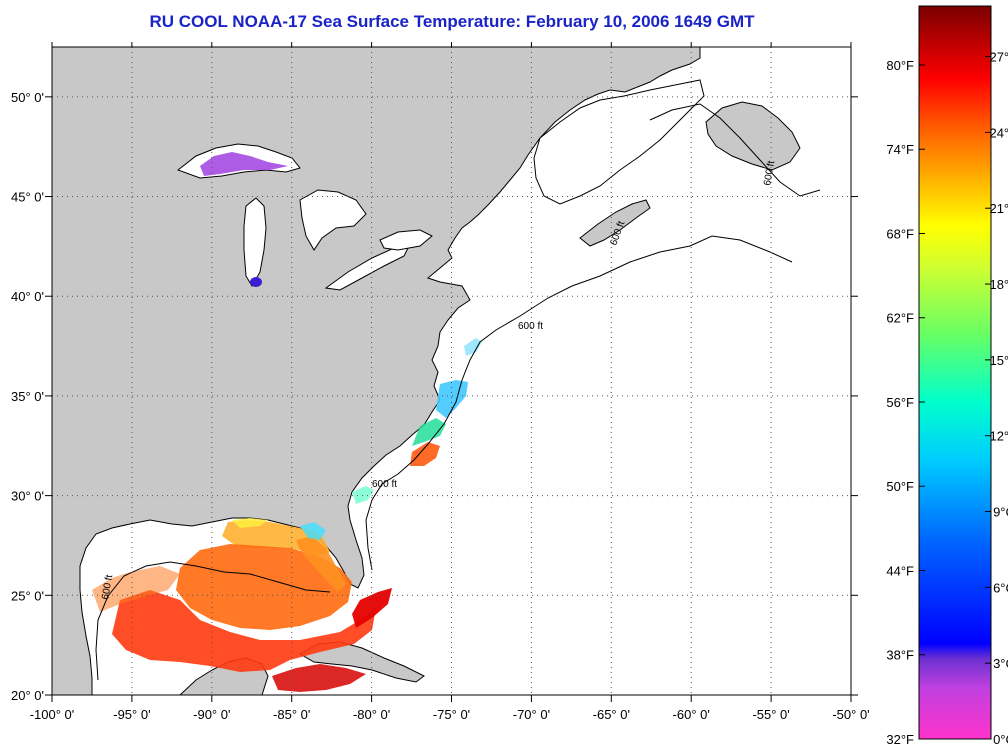 The width and height of the screenshot is (1008, 754). I want to click on sst-ne-coast, so click(473, 347).